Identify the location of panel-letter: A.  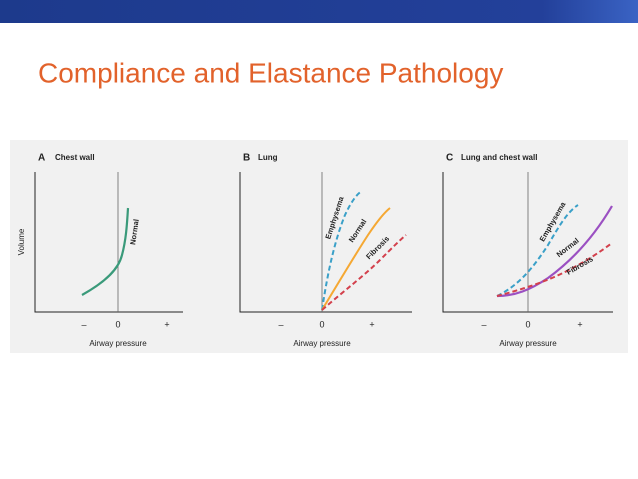
(41, 158).